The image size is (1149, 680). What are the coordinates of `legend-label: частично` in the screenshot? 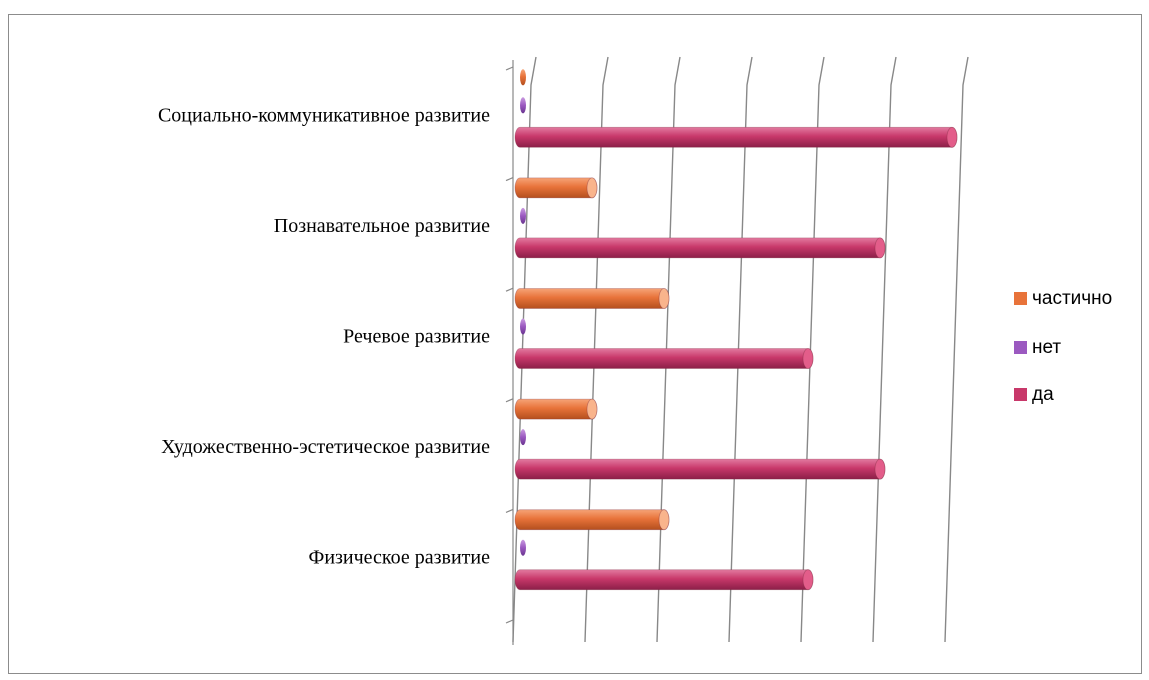 It's located at (1072, 298).